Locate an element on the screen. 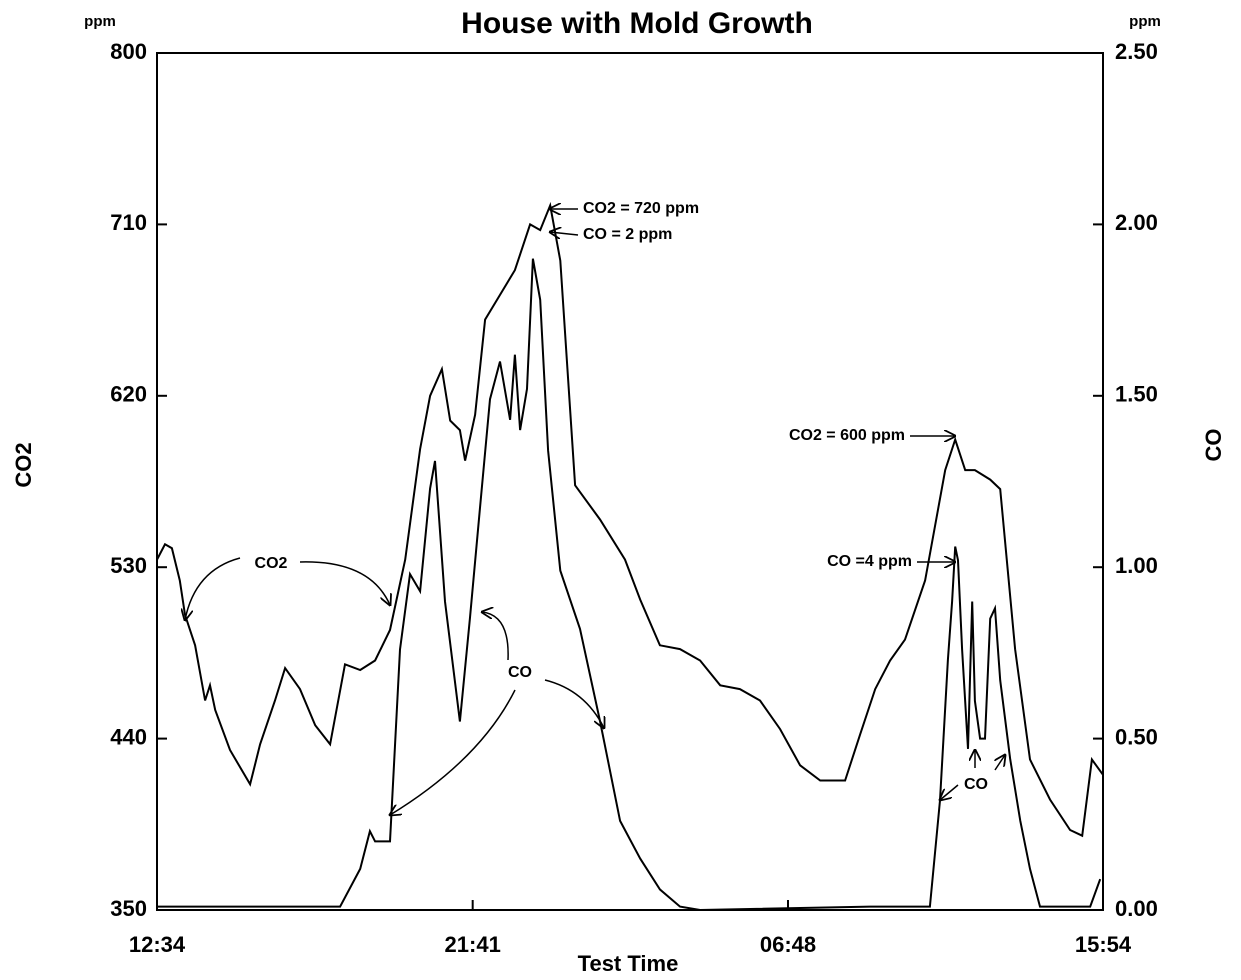 The height and width of the screenshot is (980, 1241). y-tick-label: 350 is located at coordinates (128, 908).